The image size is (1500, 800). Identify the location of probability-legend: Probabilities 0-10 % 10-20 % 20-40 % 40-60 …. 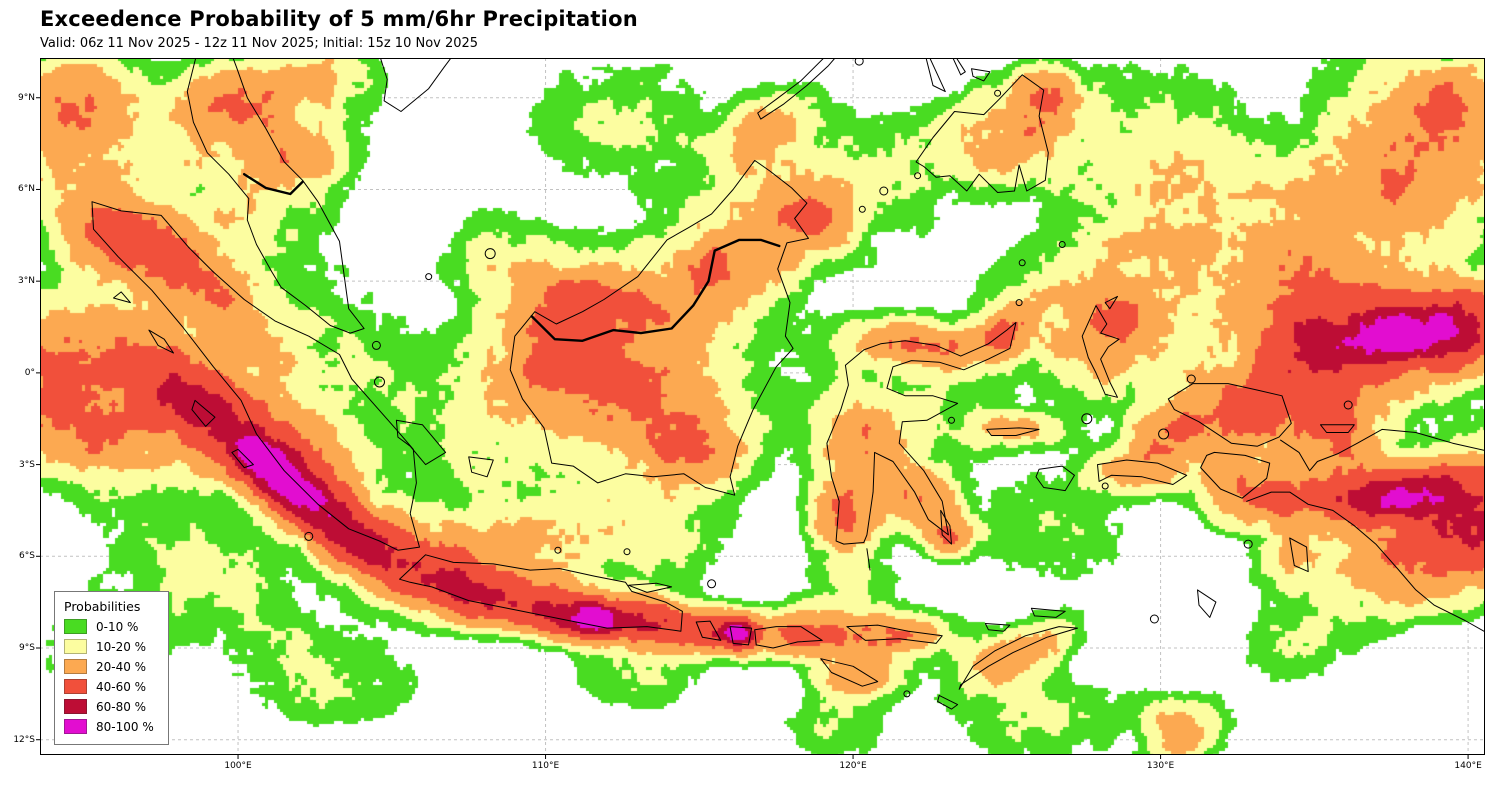
(111, 668).